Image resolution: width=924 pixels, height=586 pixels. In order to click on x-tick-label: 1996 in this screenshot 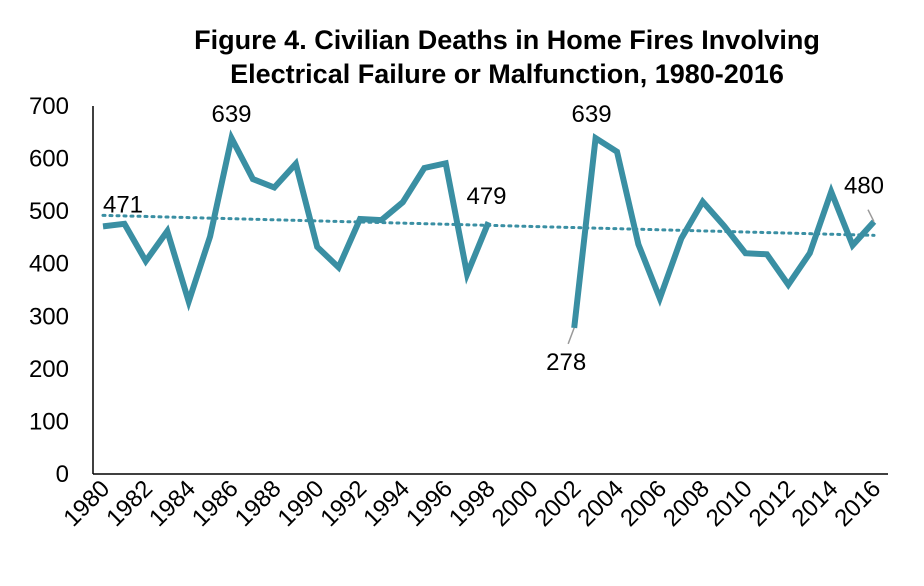, I will do `click(429, 503)`.